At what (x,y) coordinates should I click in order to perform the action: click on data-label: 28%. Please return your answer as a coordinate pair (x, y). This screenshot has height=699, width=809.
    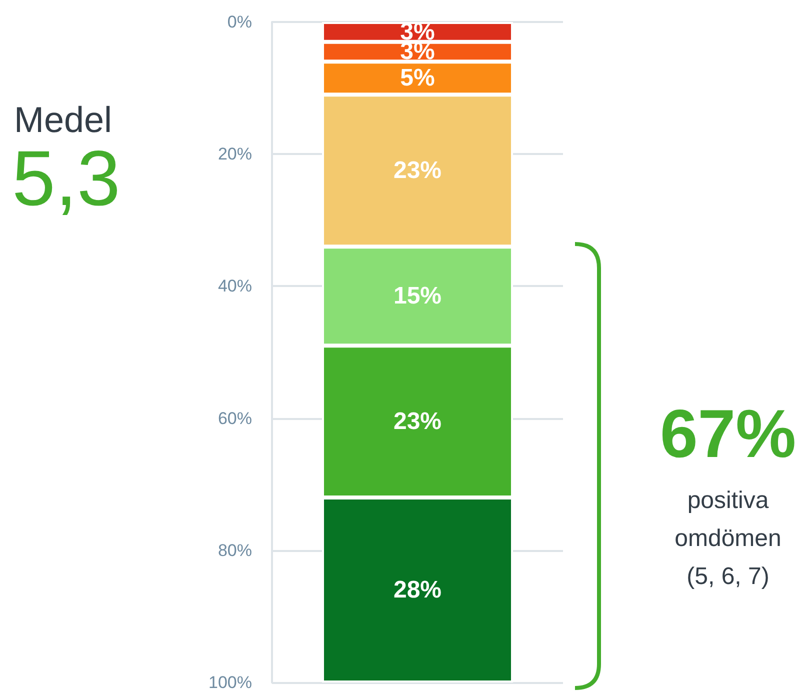
    Looking at the image, I should click on (417, 590).